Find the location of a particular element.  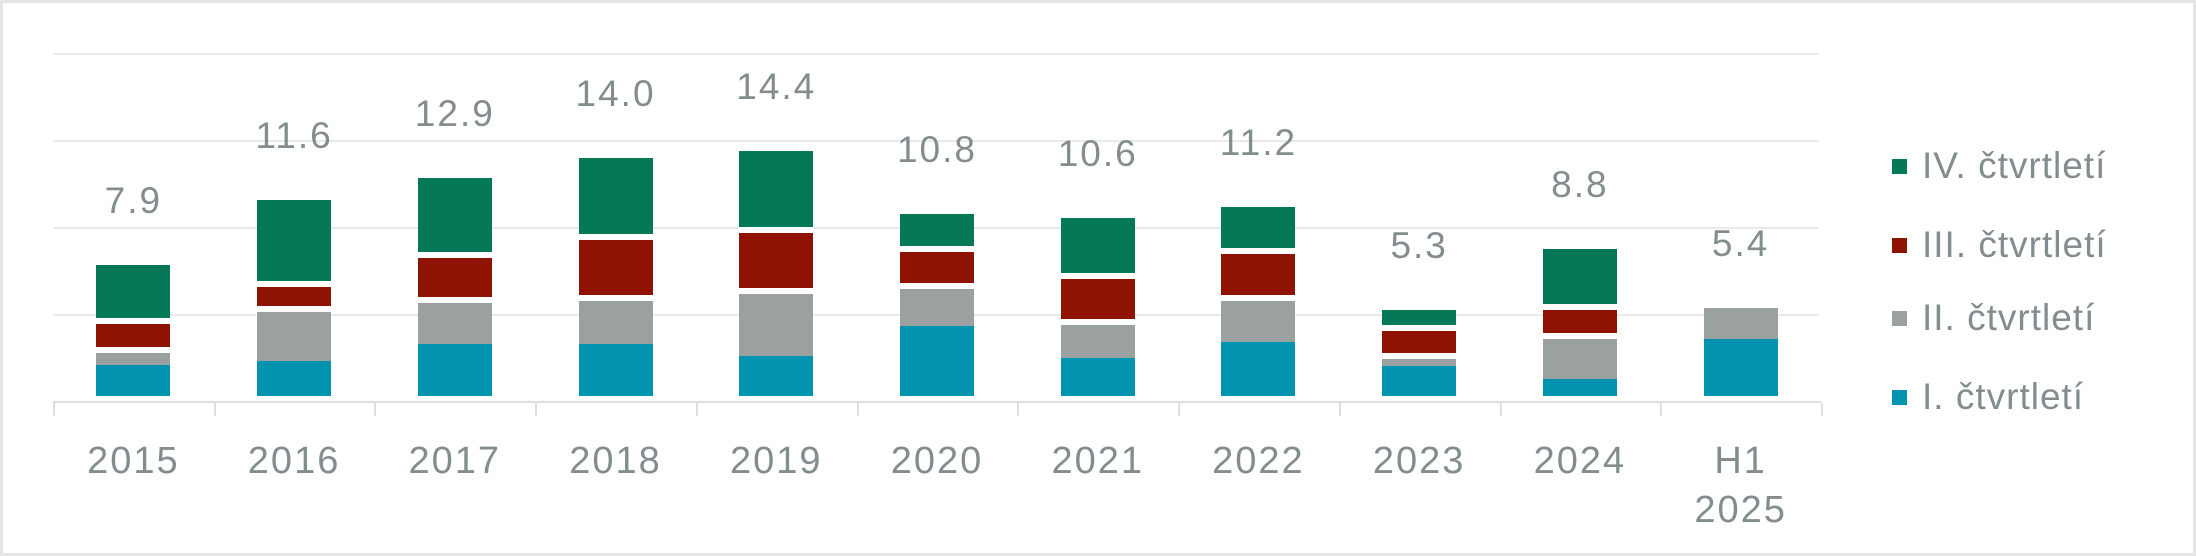

bar-h1-2025-segment-q2 is located at coordinates (1740, 320).